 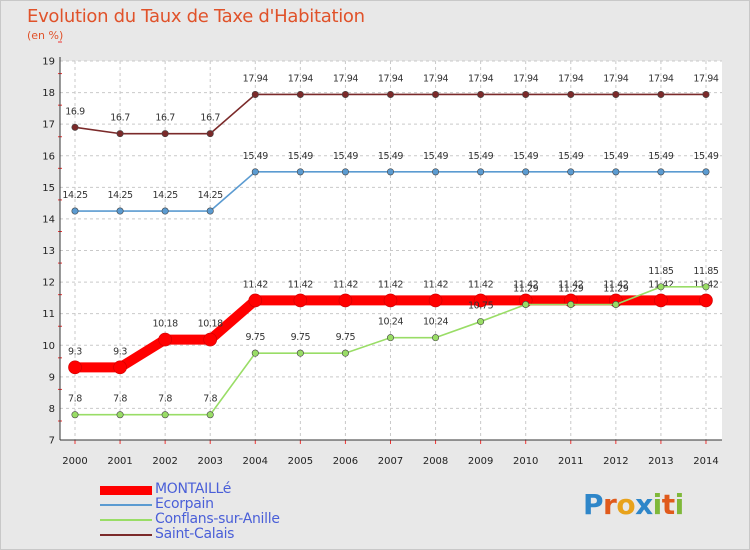 What do you see at coordinates (610, 504) in the screenshot?
I see `logo-letter: r` at bounding box center [610, 504].